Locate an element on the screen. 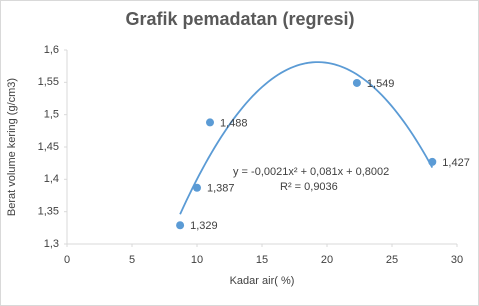 This screenshot has height=306, width=479. x-tick-label: 25 is located at coordinates (392, 260).